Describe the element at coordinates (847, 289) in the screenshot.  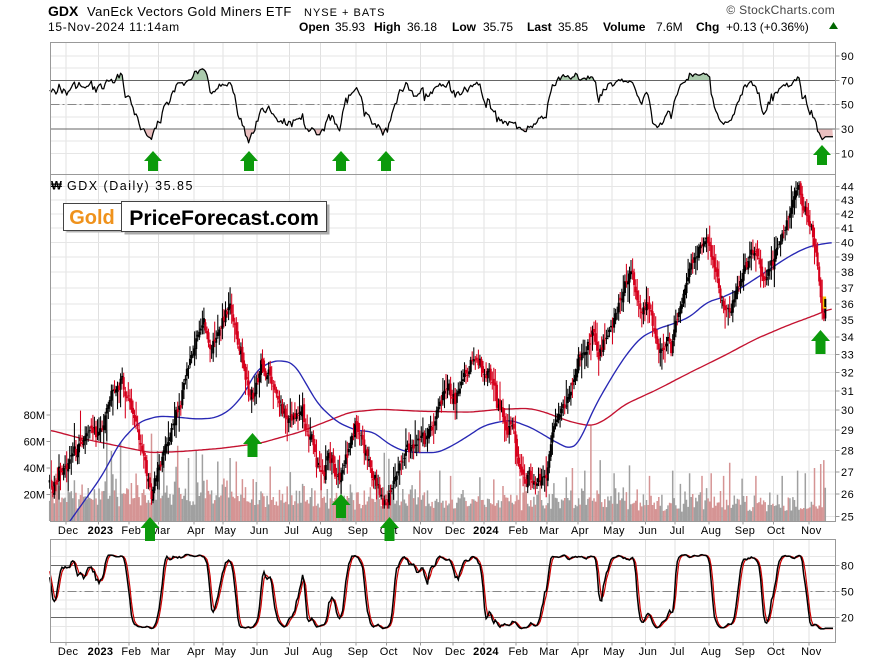
I see `svg-text: 37` at that location.